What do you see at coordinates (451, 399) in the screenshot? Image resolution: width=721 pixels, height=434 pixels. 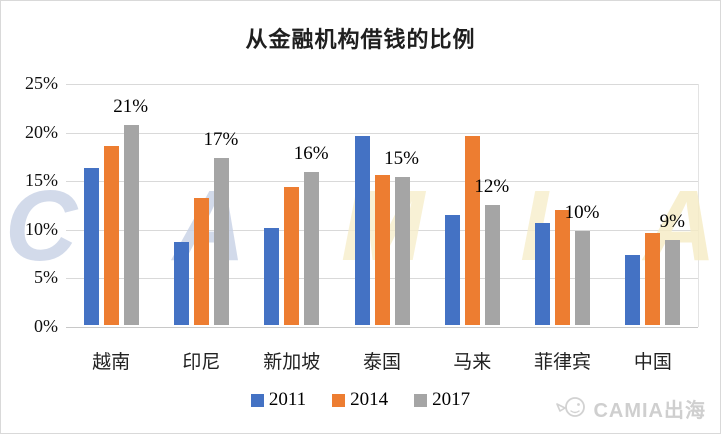 I see `legend-label: 2017` at bounding box center [451, 399].